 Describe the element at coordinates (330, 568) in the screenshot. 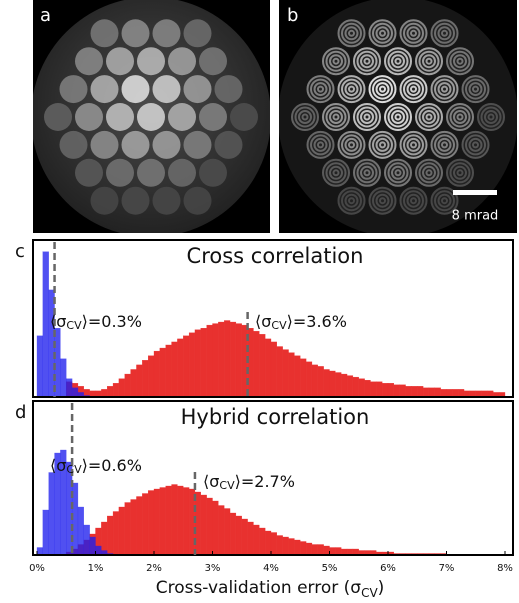

I see `x-tick-label: 5%` at that location.